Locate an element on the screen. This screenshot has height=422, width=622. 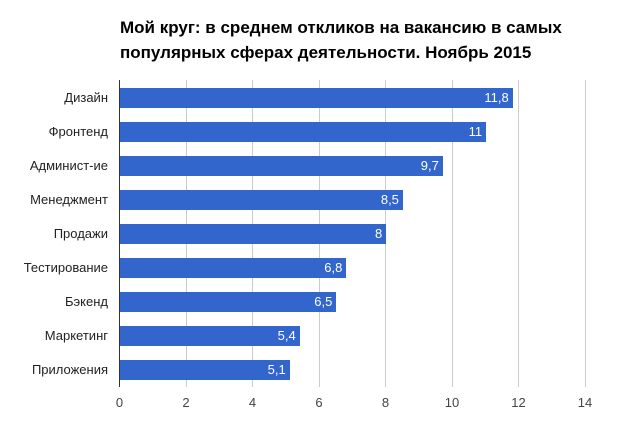
bar-value-label: 11,8 is located at coordinates (496, 97).